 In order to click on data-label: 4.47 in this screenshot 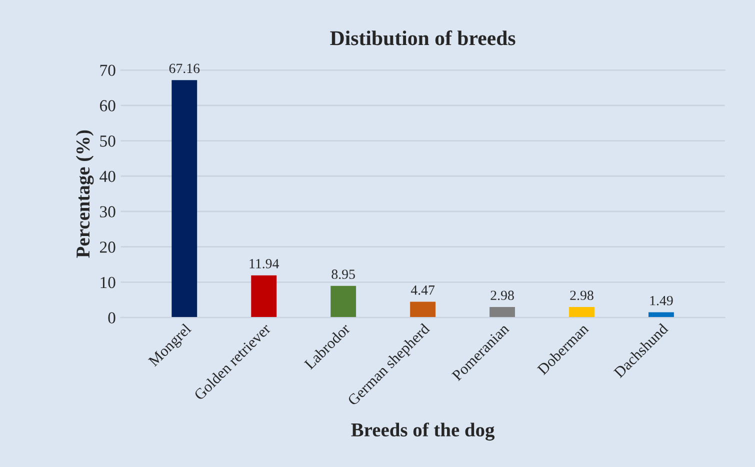, I will do `click(422, 290)`.